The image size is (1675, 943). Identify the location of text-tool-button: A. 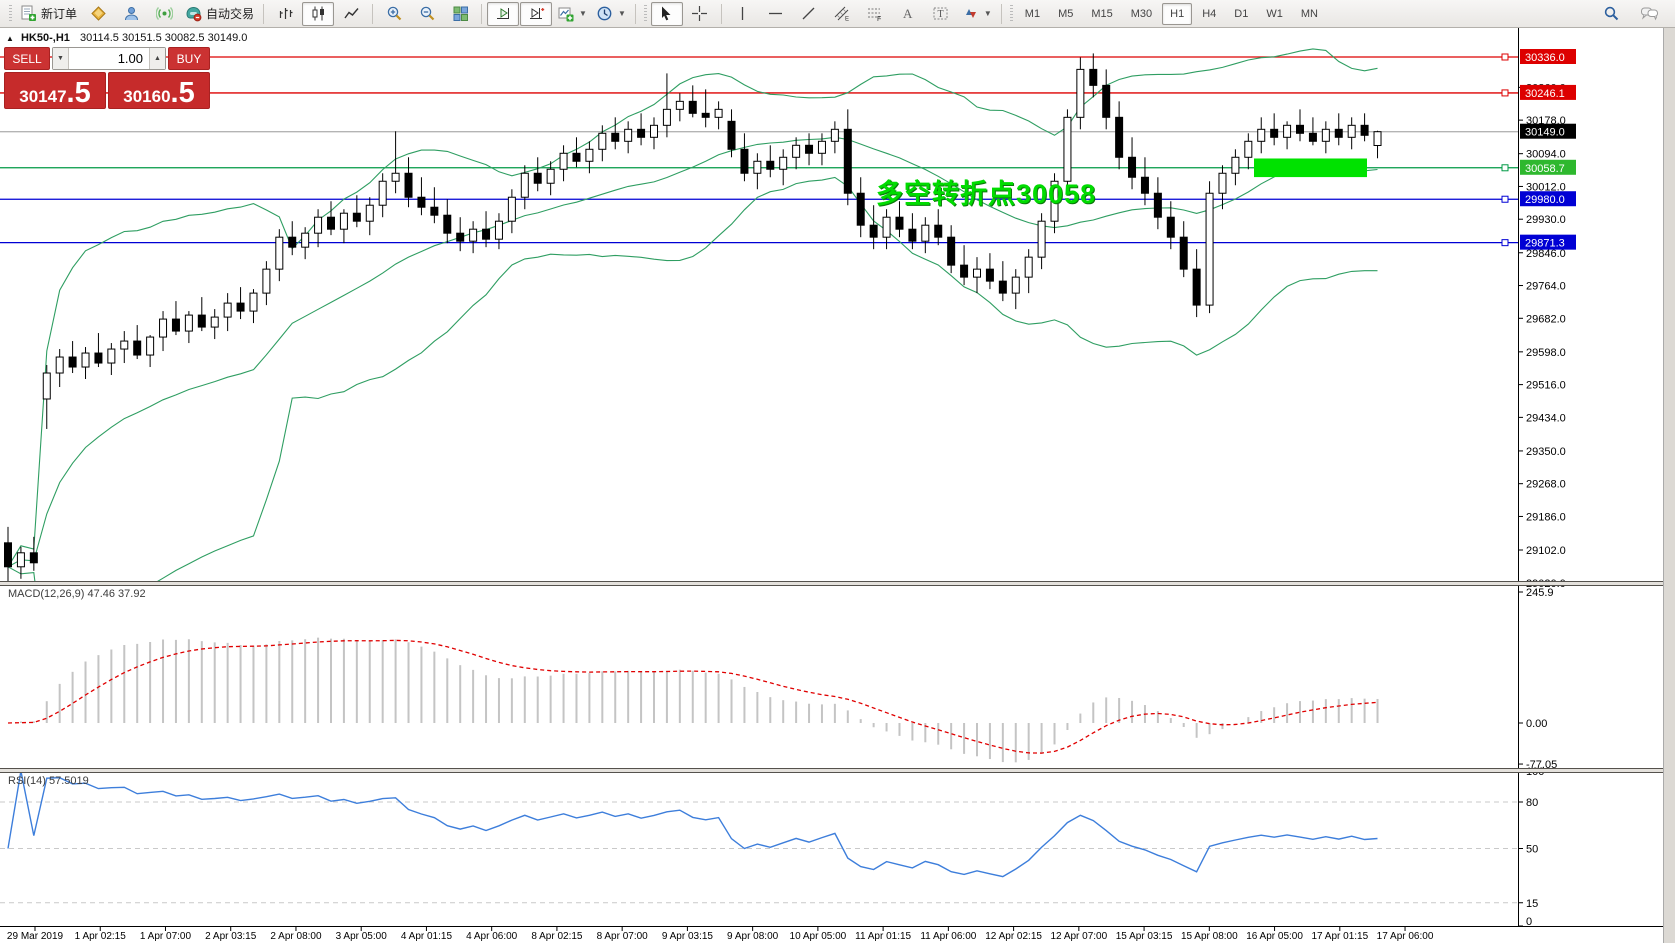
(908, 14).